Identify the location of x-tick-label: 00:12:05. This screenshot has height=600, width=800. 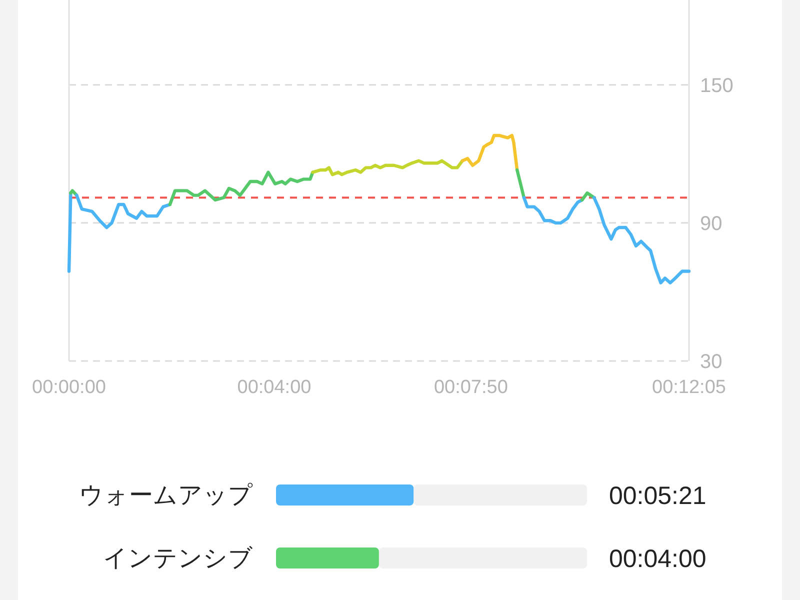
(689, 387).